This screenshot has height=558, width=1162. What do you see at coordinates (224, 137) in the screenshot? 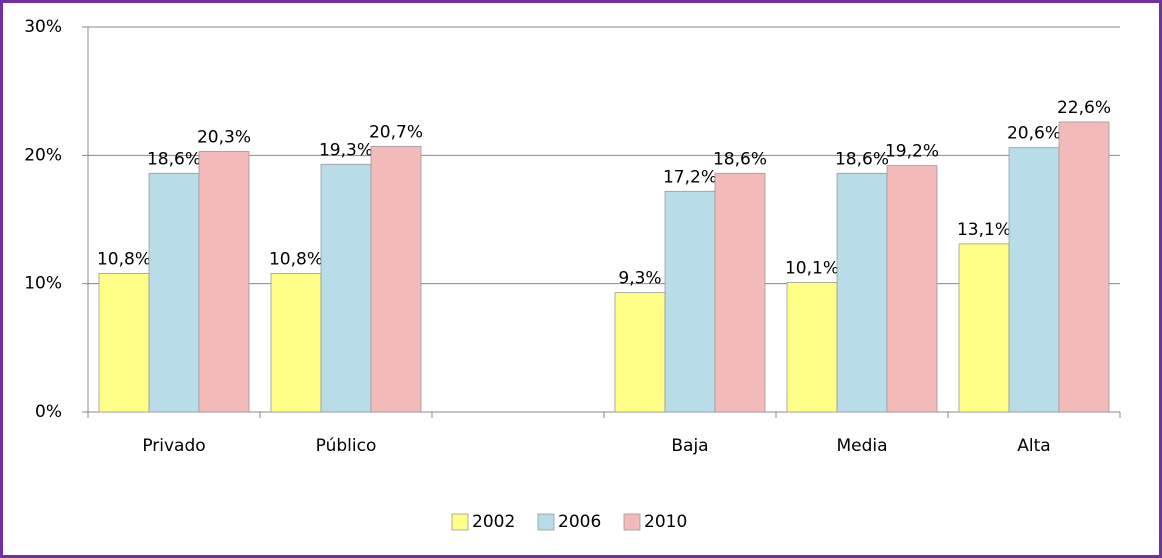
I see `data-label: 20,3%` at bounding box center [224, 137].